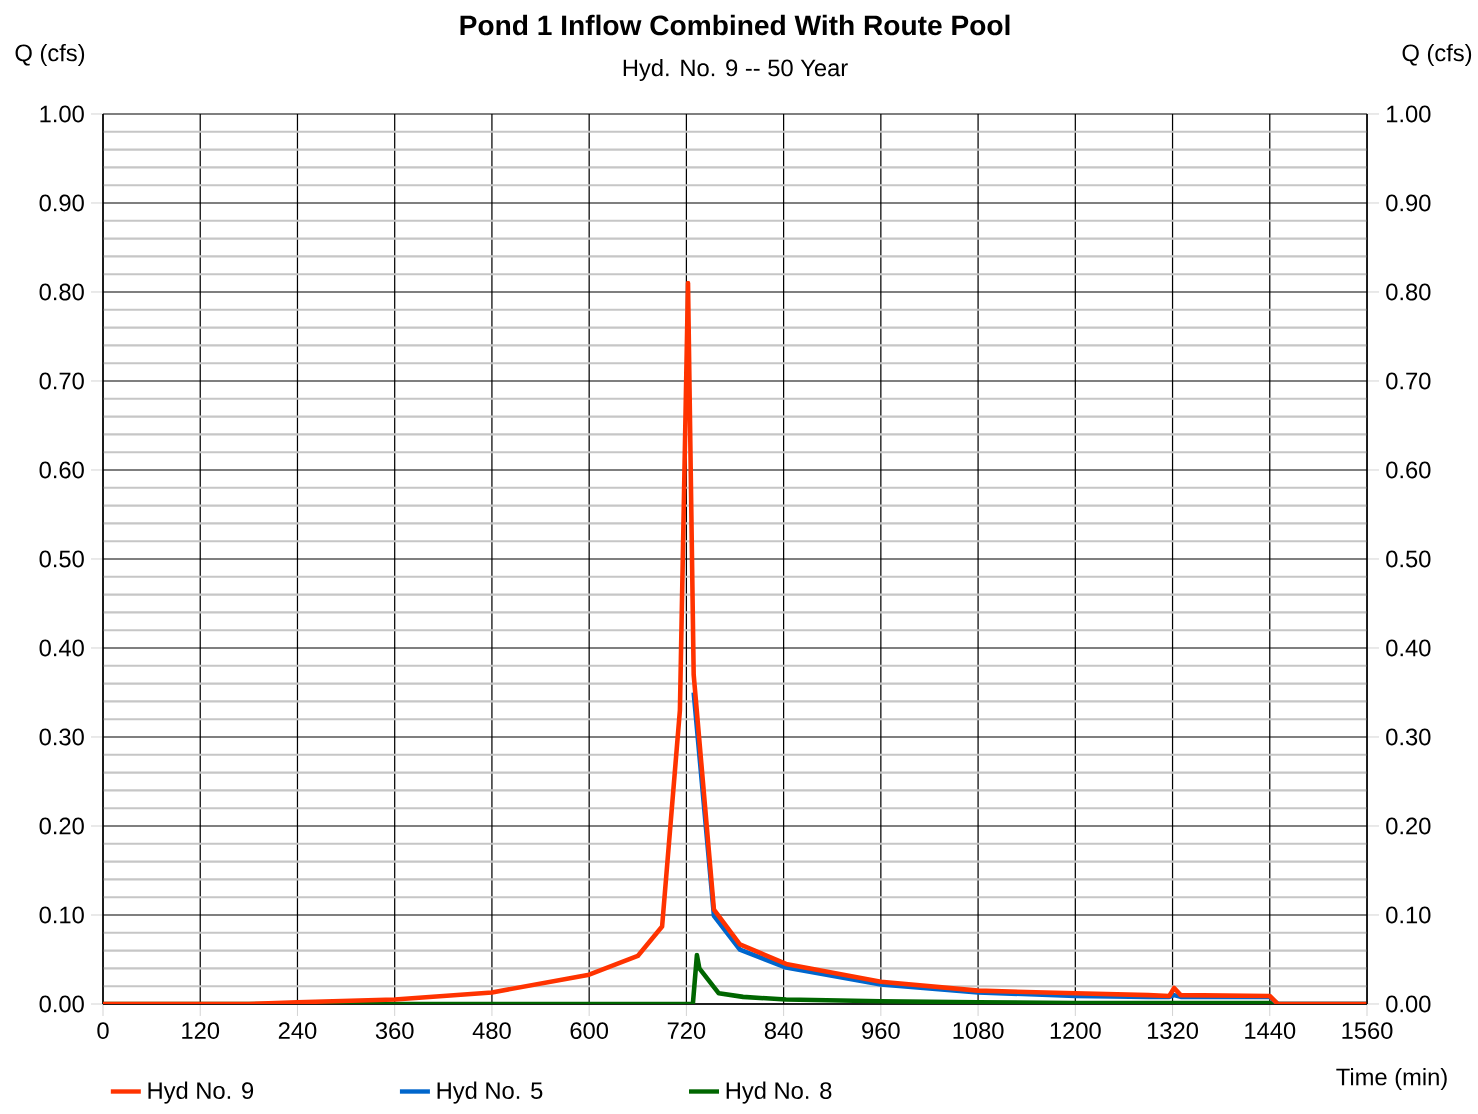 The image size is (1478, 1114). Describe the element at coordinates (62, 114) in the screenshot. I see `y-tick-label: 1.00` at that location.